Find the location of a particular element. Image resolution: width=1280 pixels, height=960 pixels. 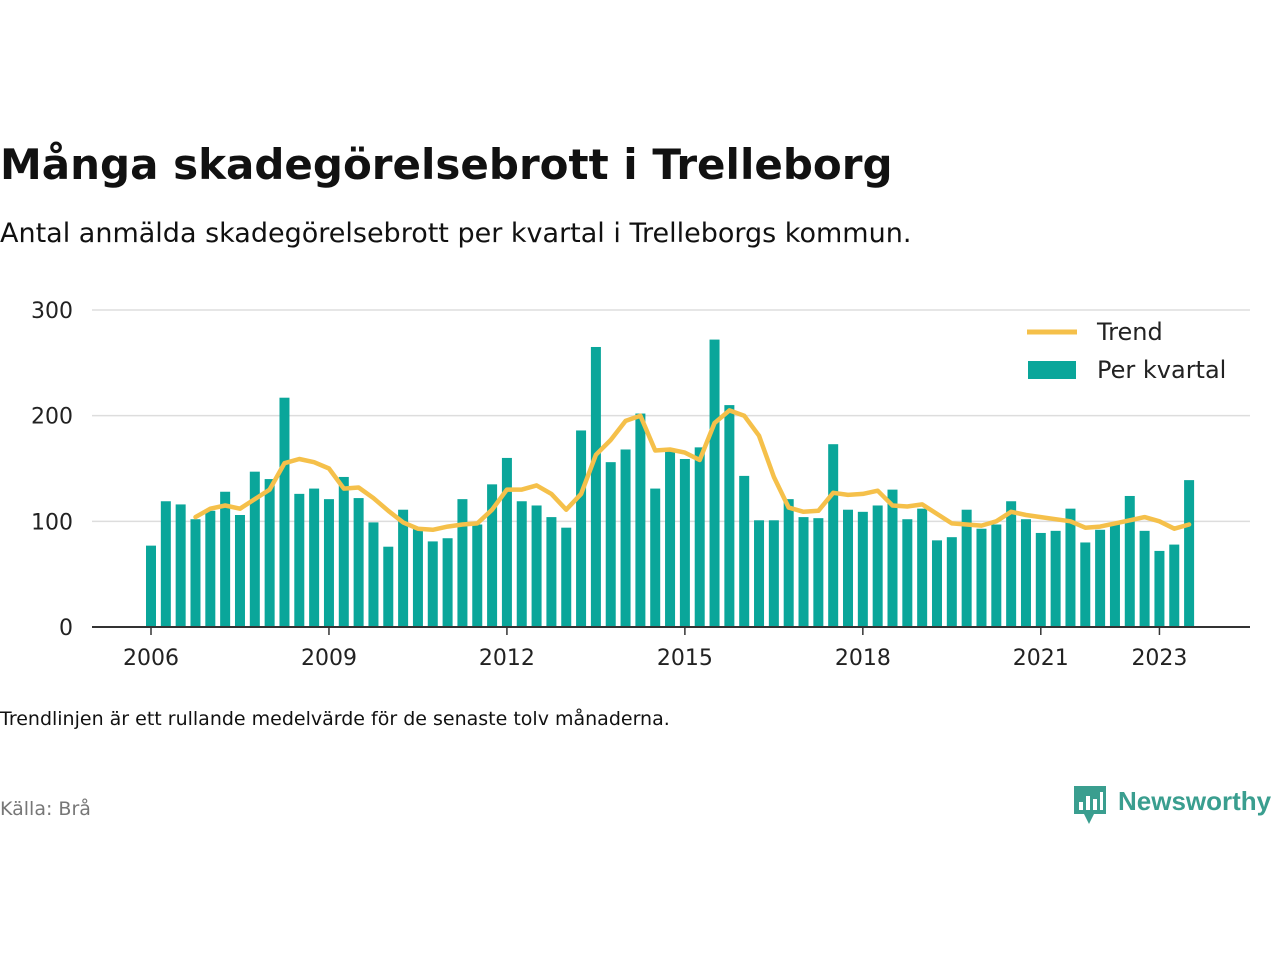

trend-line-group is located at coordinates (692, 470).